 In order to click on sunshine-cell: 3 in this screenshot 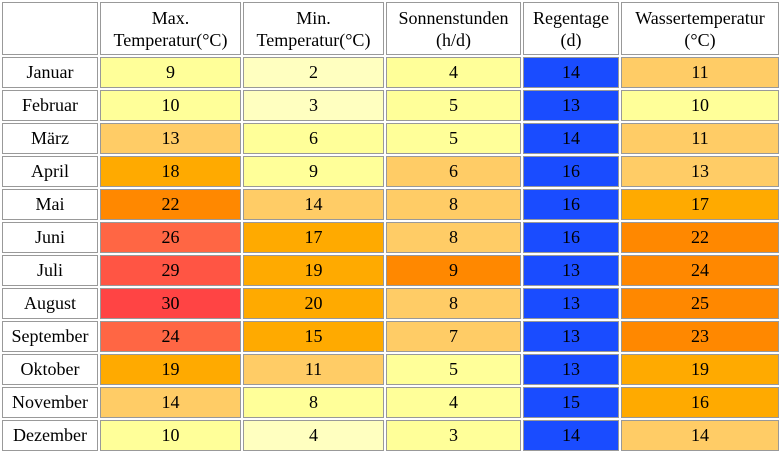, I will do `click(453, 435)`.